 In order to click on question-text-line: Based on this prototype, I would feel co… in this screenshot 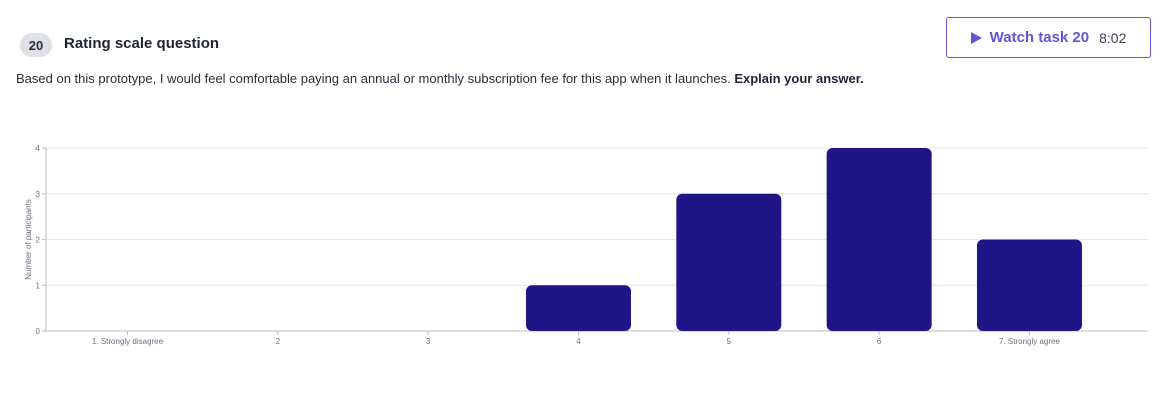, I will do `click(440, 78)`.